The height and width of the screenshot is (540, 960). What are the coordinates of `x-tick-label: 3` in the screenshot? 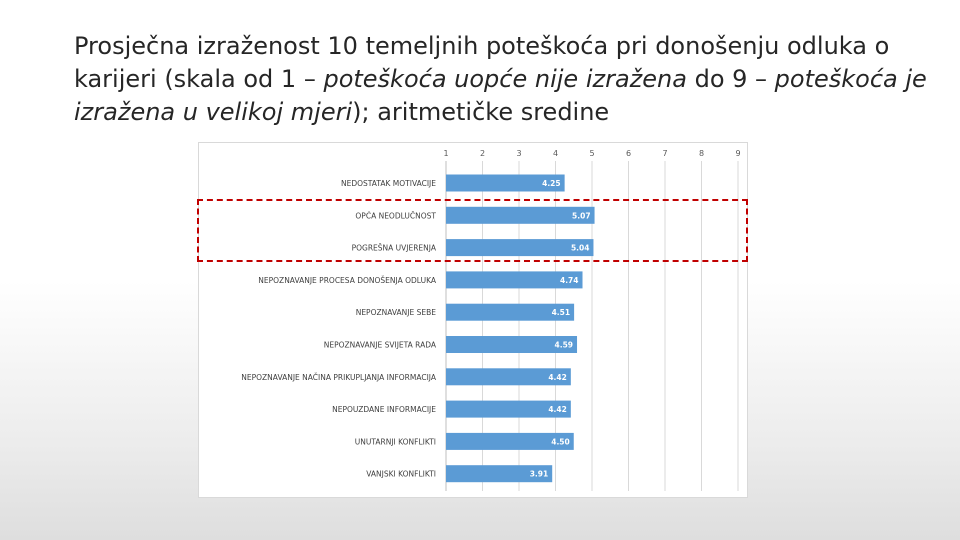 It's located at (518, 153).